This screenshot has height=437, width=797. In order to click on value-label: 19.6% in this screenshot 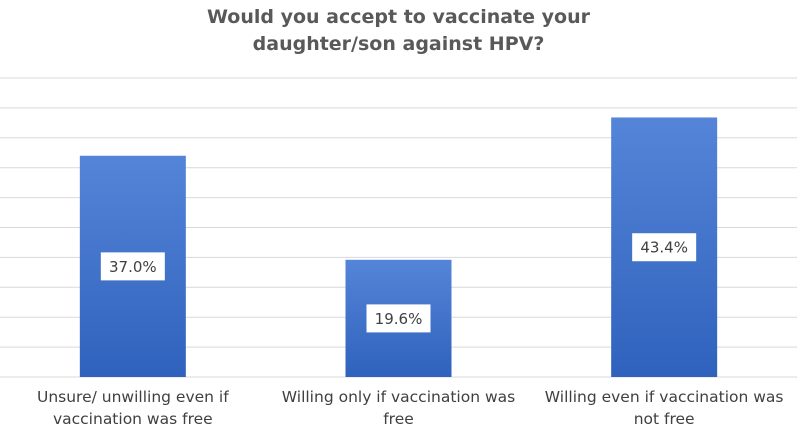, I will do `click(399, 319)`.